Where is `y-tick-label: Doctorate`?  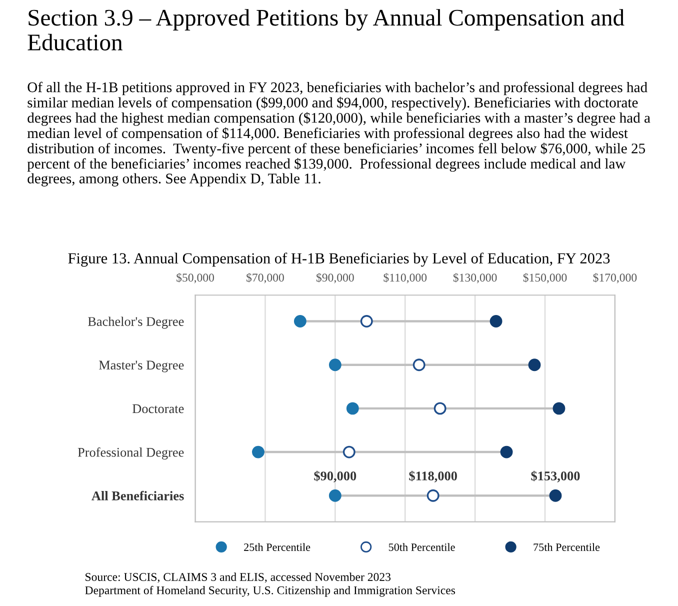 y-tick-label: Doctorate is located at coordinates (158, 409).